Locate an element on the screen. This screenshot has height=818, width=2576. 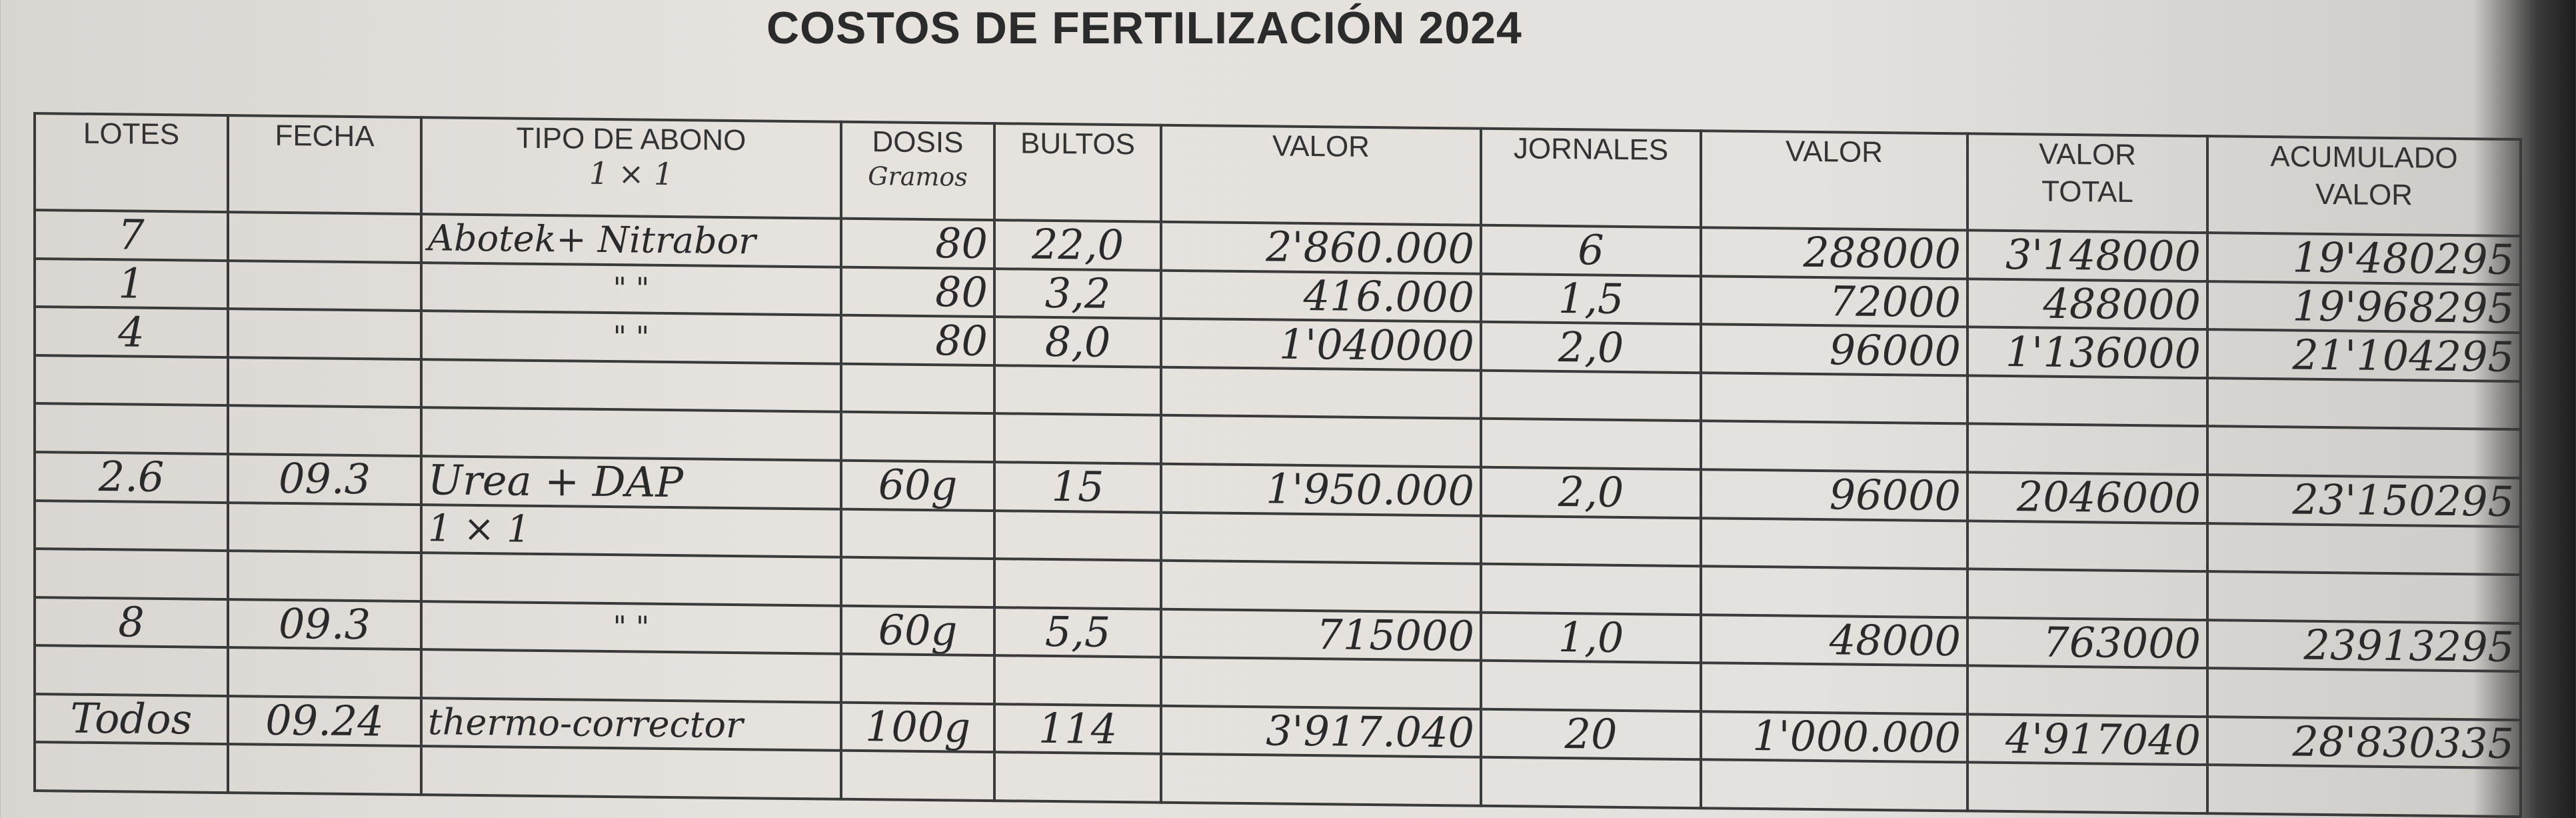
cell-valor: 3'917.040 is located at coordinates (1321, 731).